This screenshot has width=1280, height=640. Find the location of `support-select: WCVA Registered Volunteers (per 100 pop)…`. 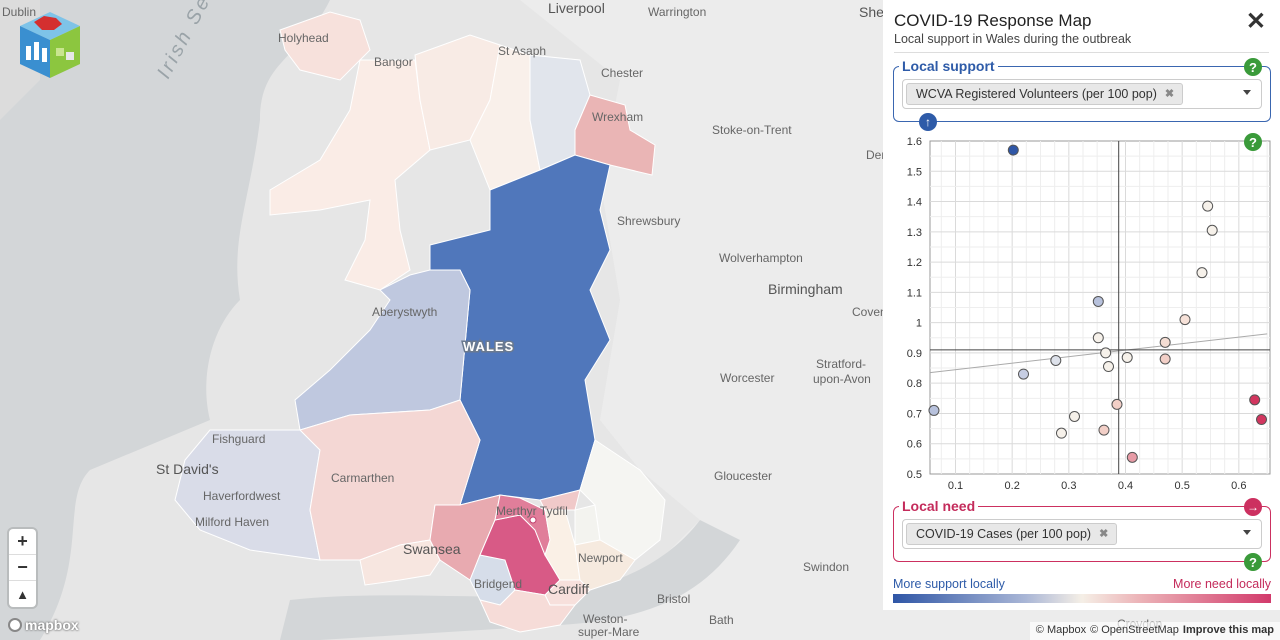

support-select: WCVA Registered Volunteers (per 100 pop)… is located at coordinates (1082, 94).